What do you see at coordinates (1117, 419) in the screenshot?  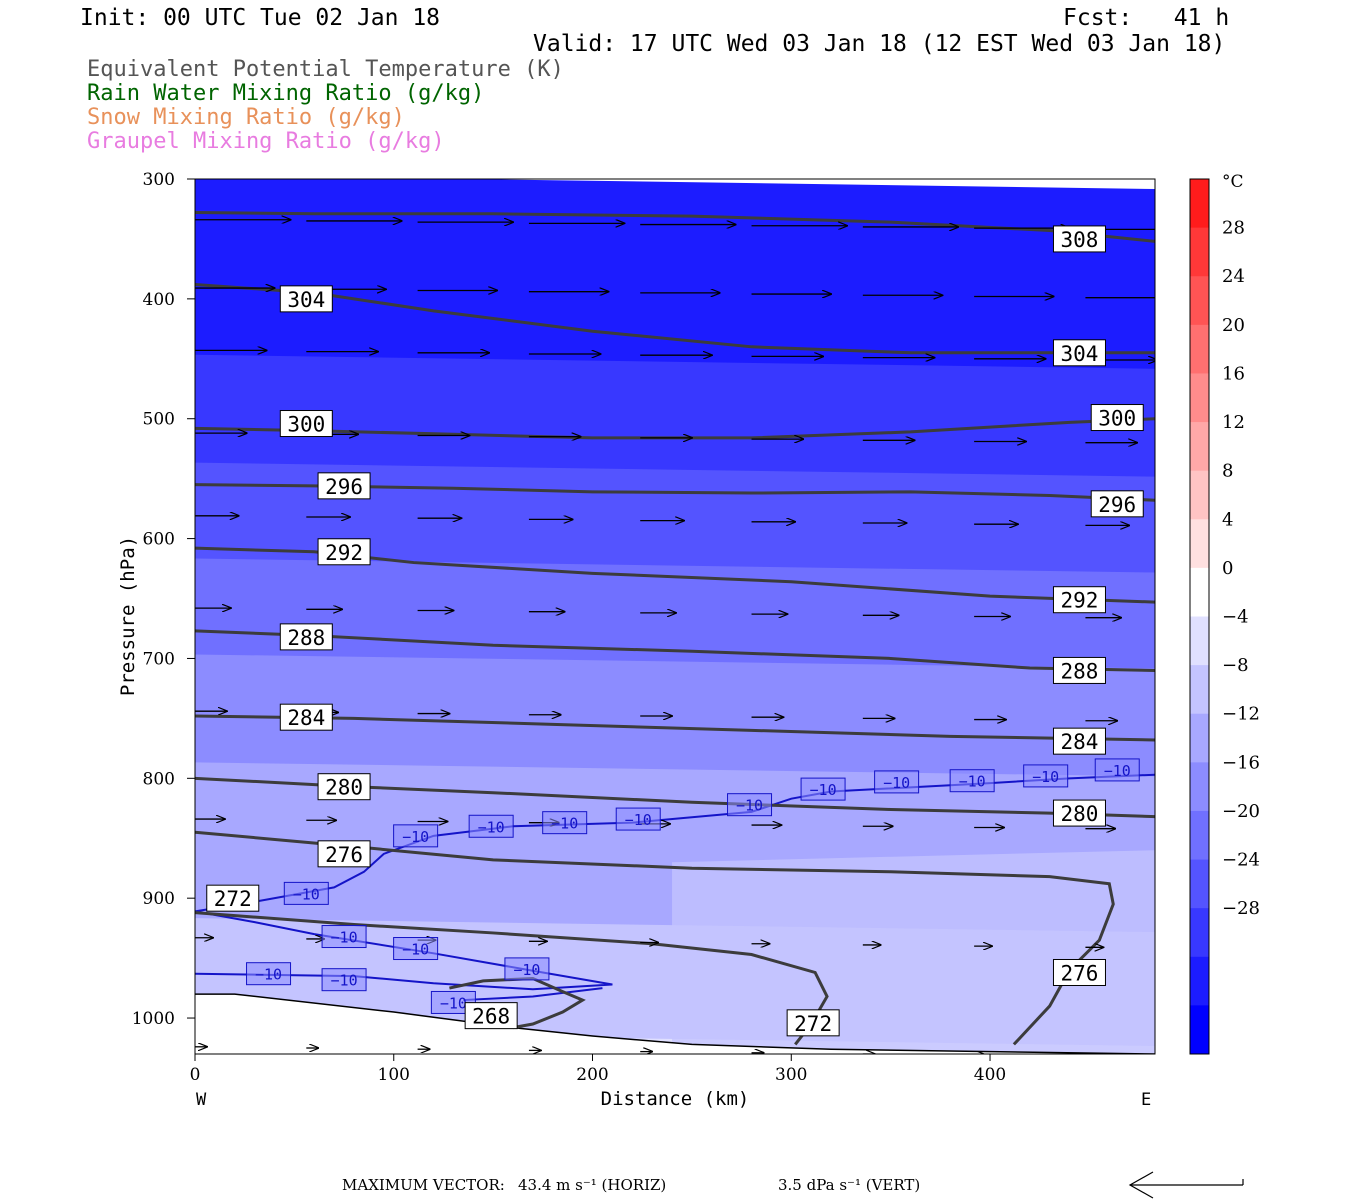 I see `contour-label: 300` at bounding box center [1117, 419].